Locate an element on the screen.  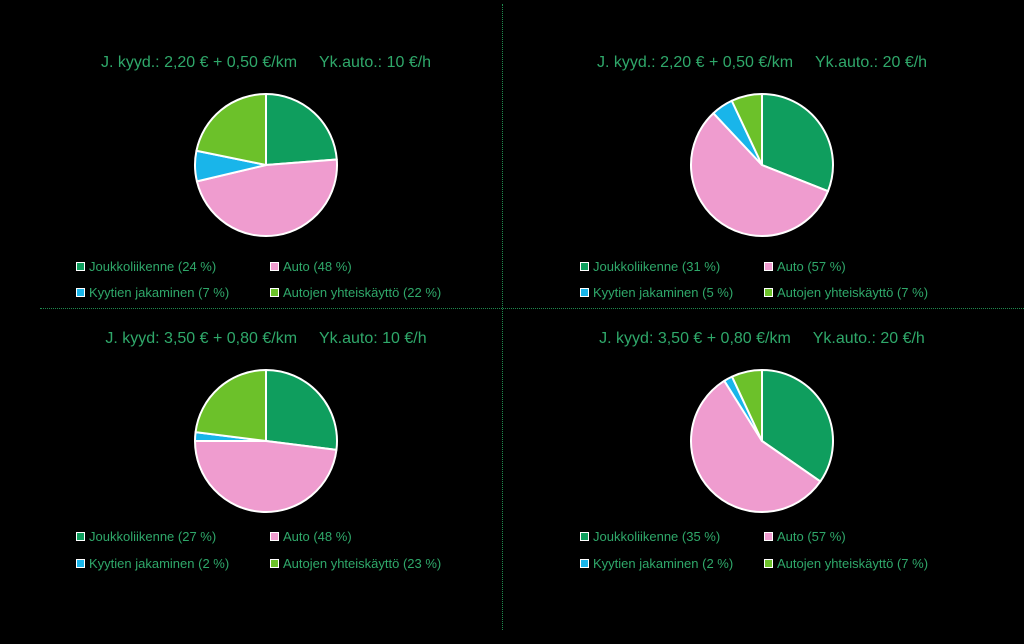
legend-label: Joukkoliikenne (24 %) is located at coordinates (153, 266).